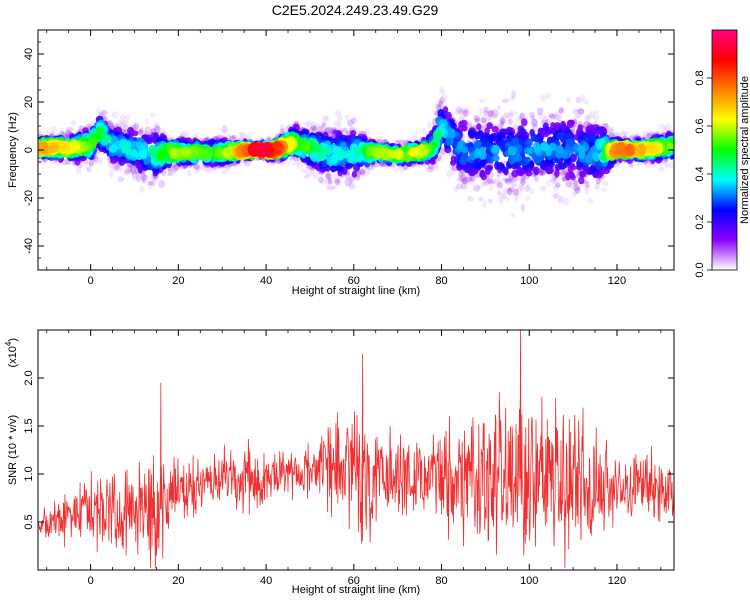 The width and height of the screenshot is (750, 600). What do you see at coordinates (29, 425) in the screenshot?
I see `y-tick-label: 1.5` at bounding box center [29, 425].